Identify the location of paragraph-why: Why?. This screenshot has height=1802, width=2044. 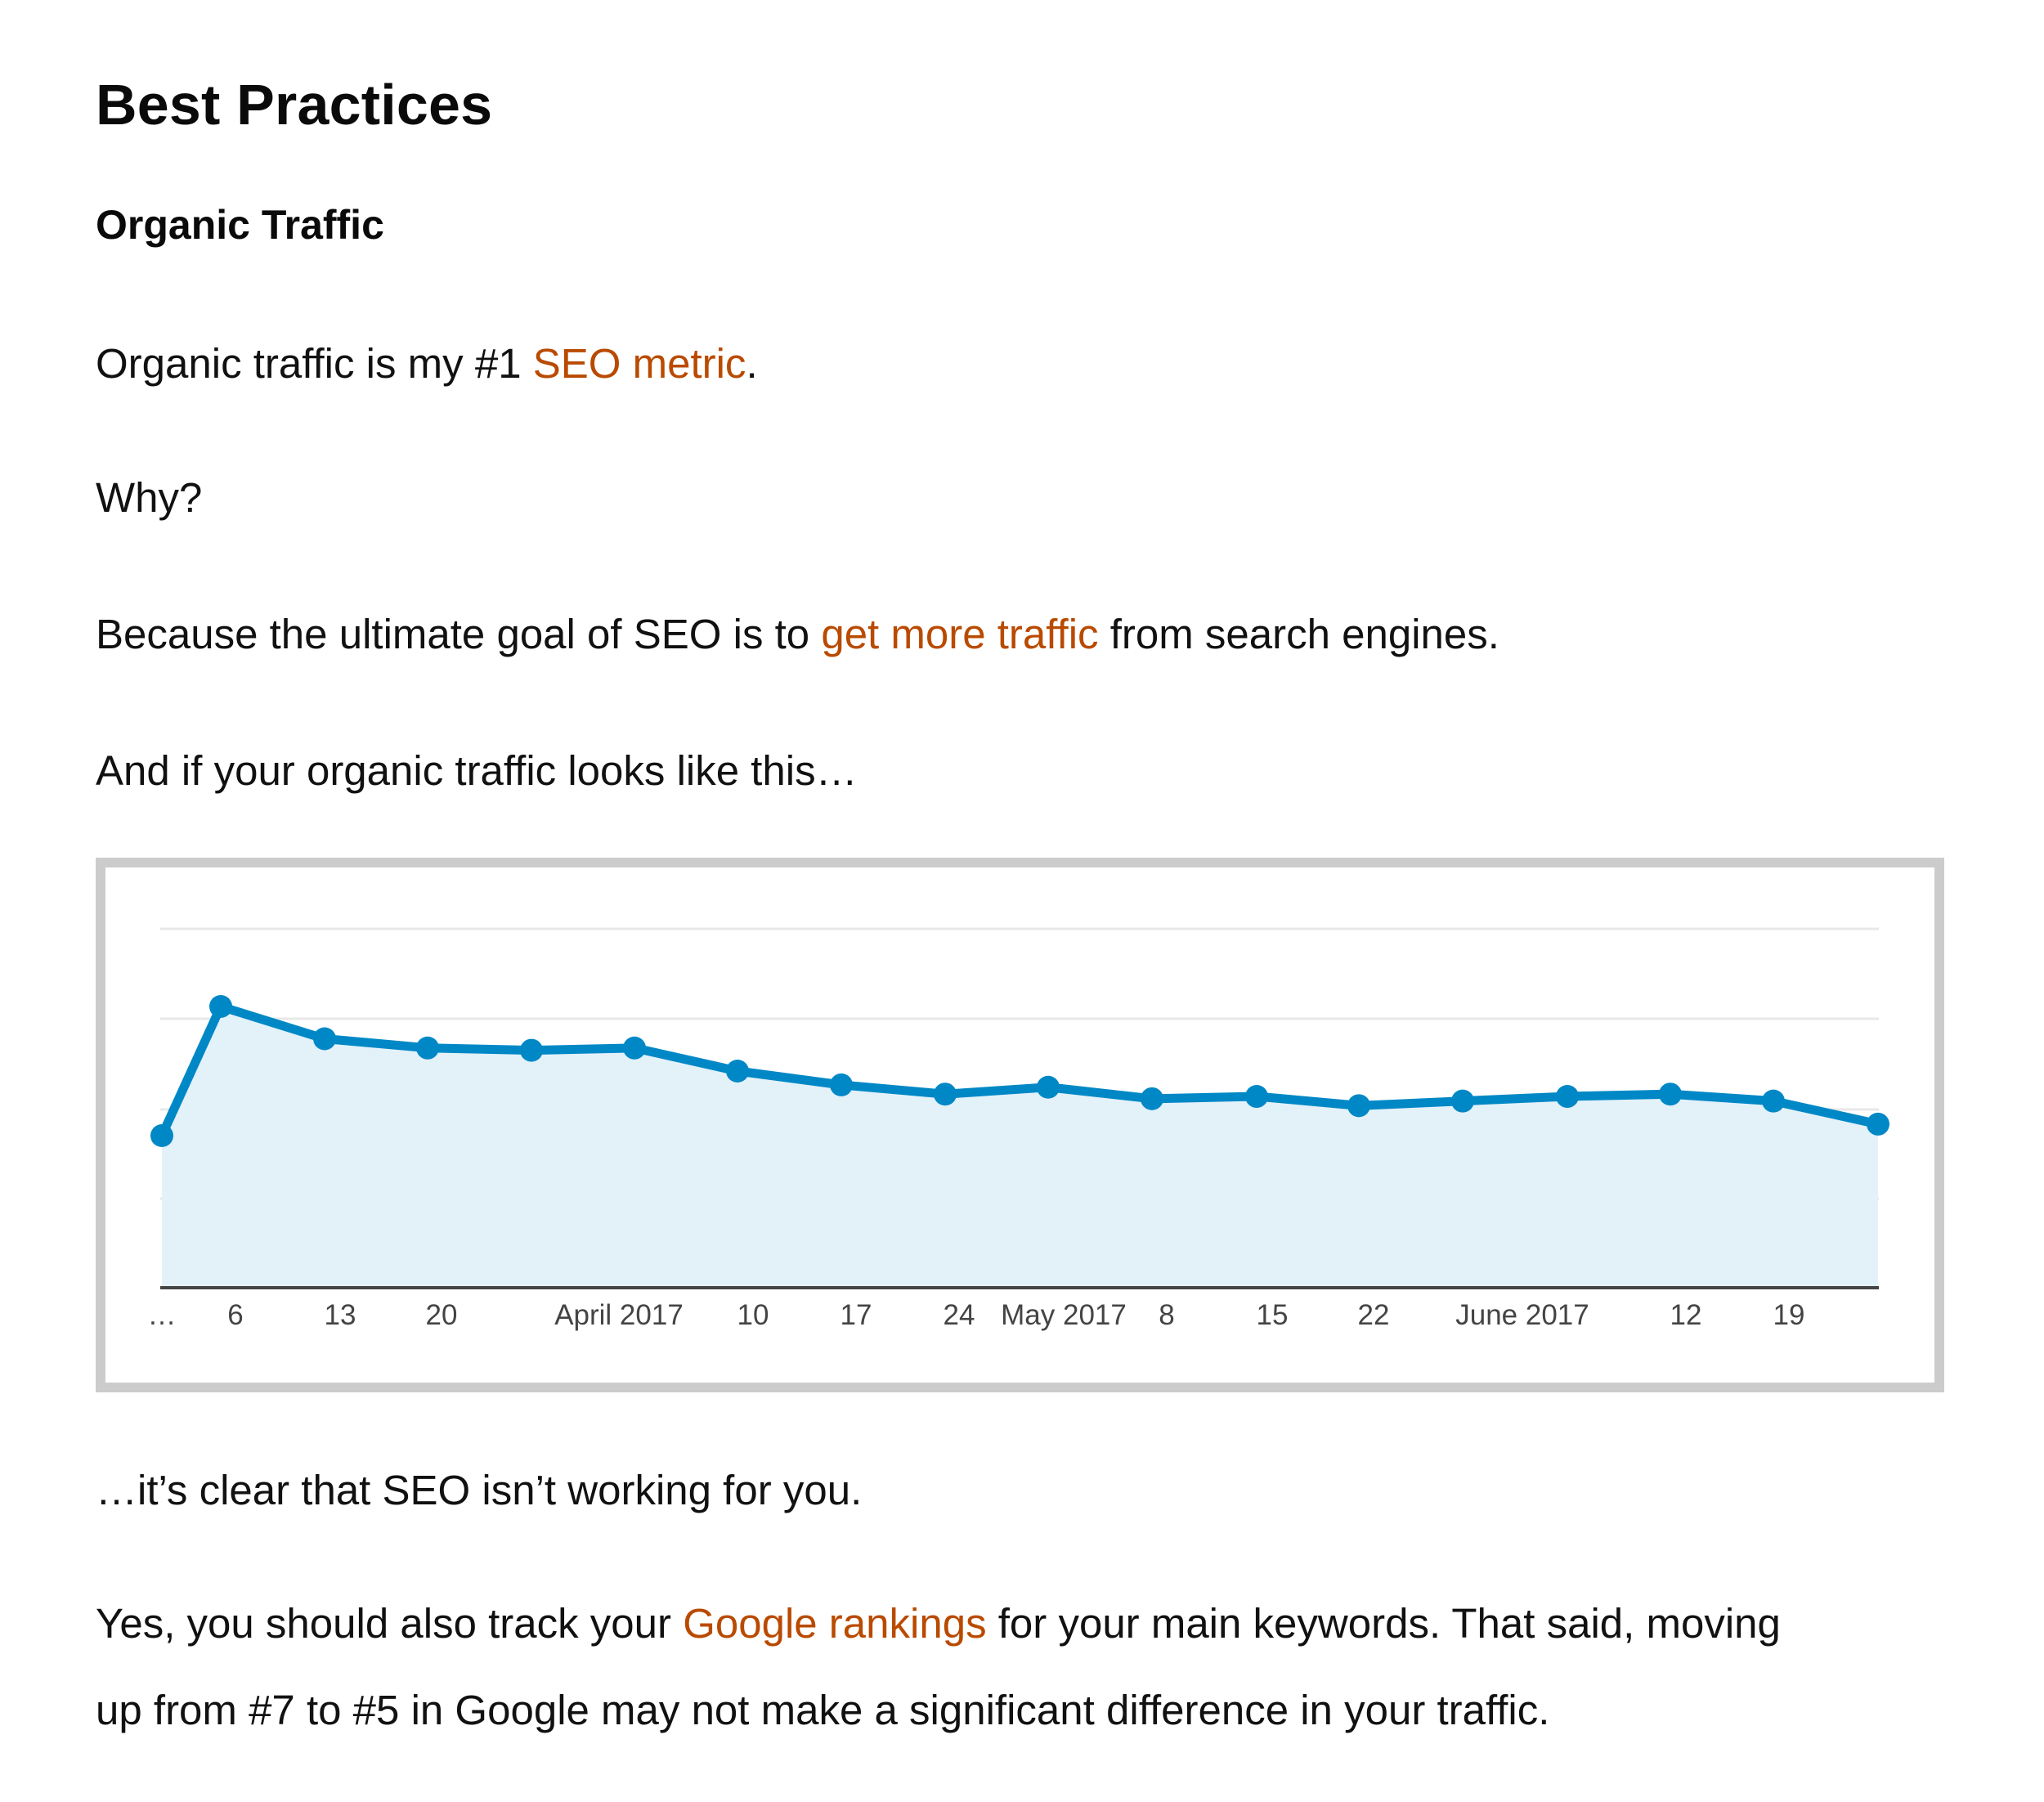
(149, 497).